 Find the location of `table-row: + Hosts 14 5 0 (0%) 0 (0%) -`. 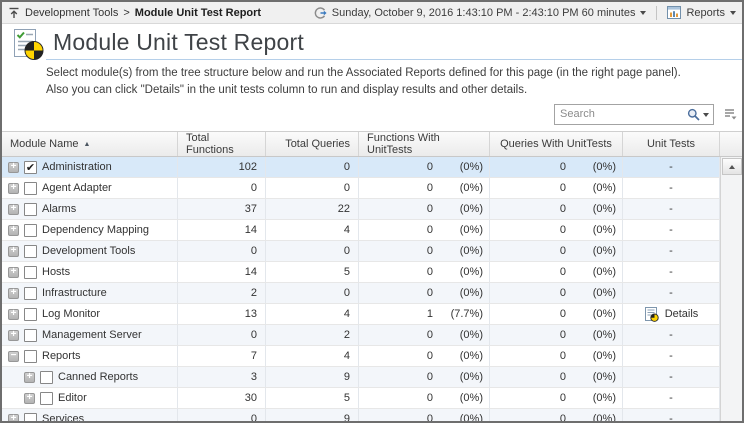

table-row: + Hosts 14 5 0 (0%) 0 (0%) - is located at coordinates (361, 272).